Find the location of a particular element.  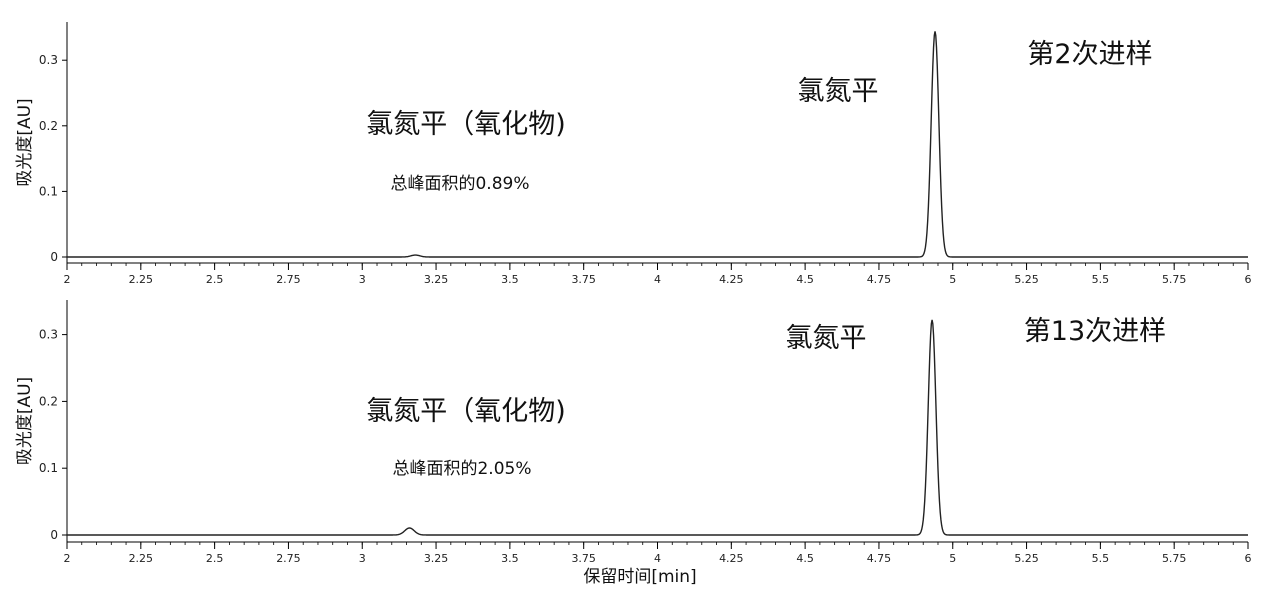

annotation-injection: 第13次进样 is located at coordinates (1095, 331).